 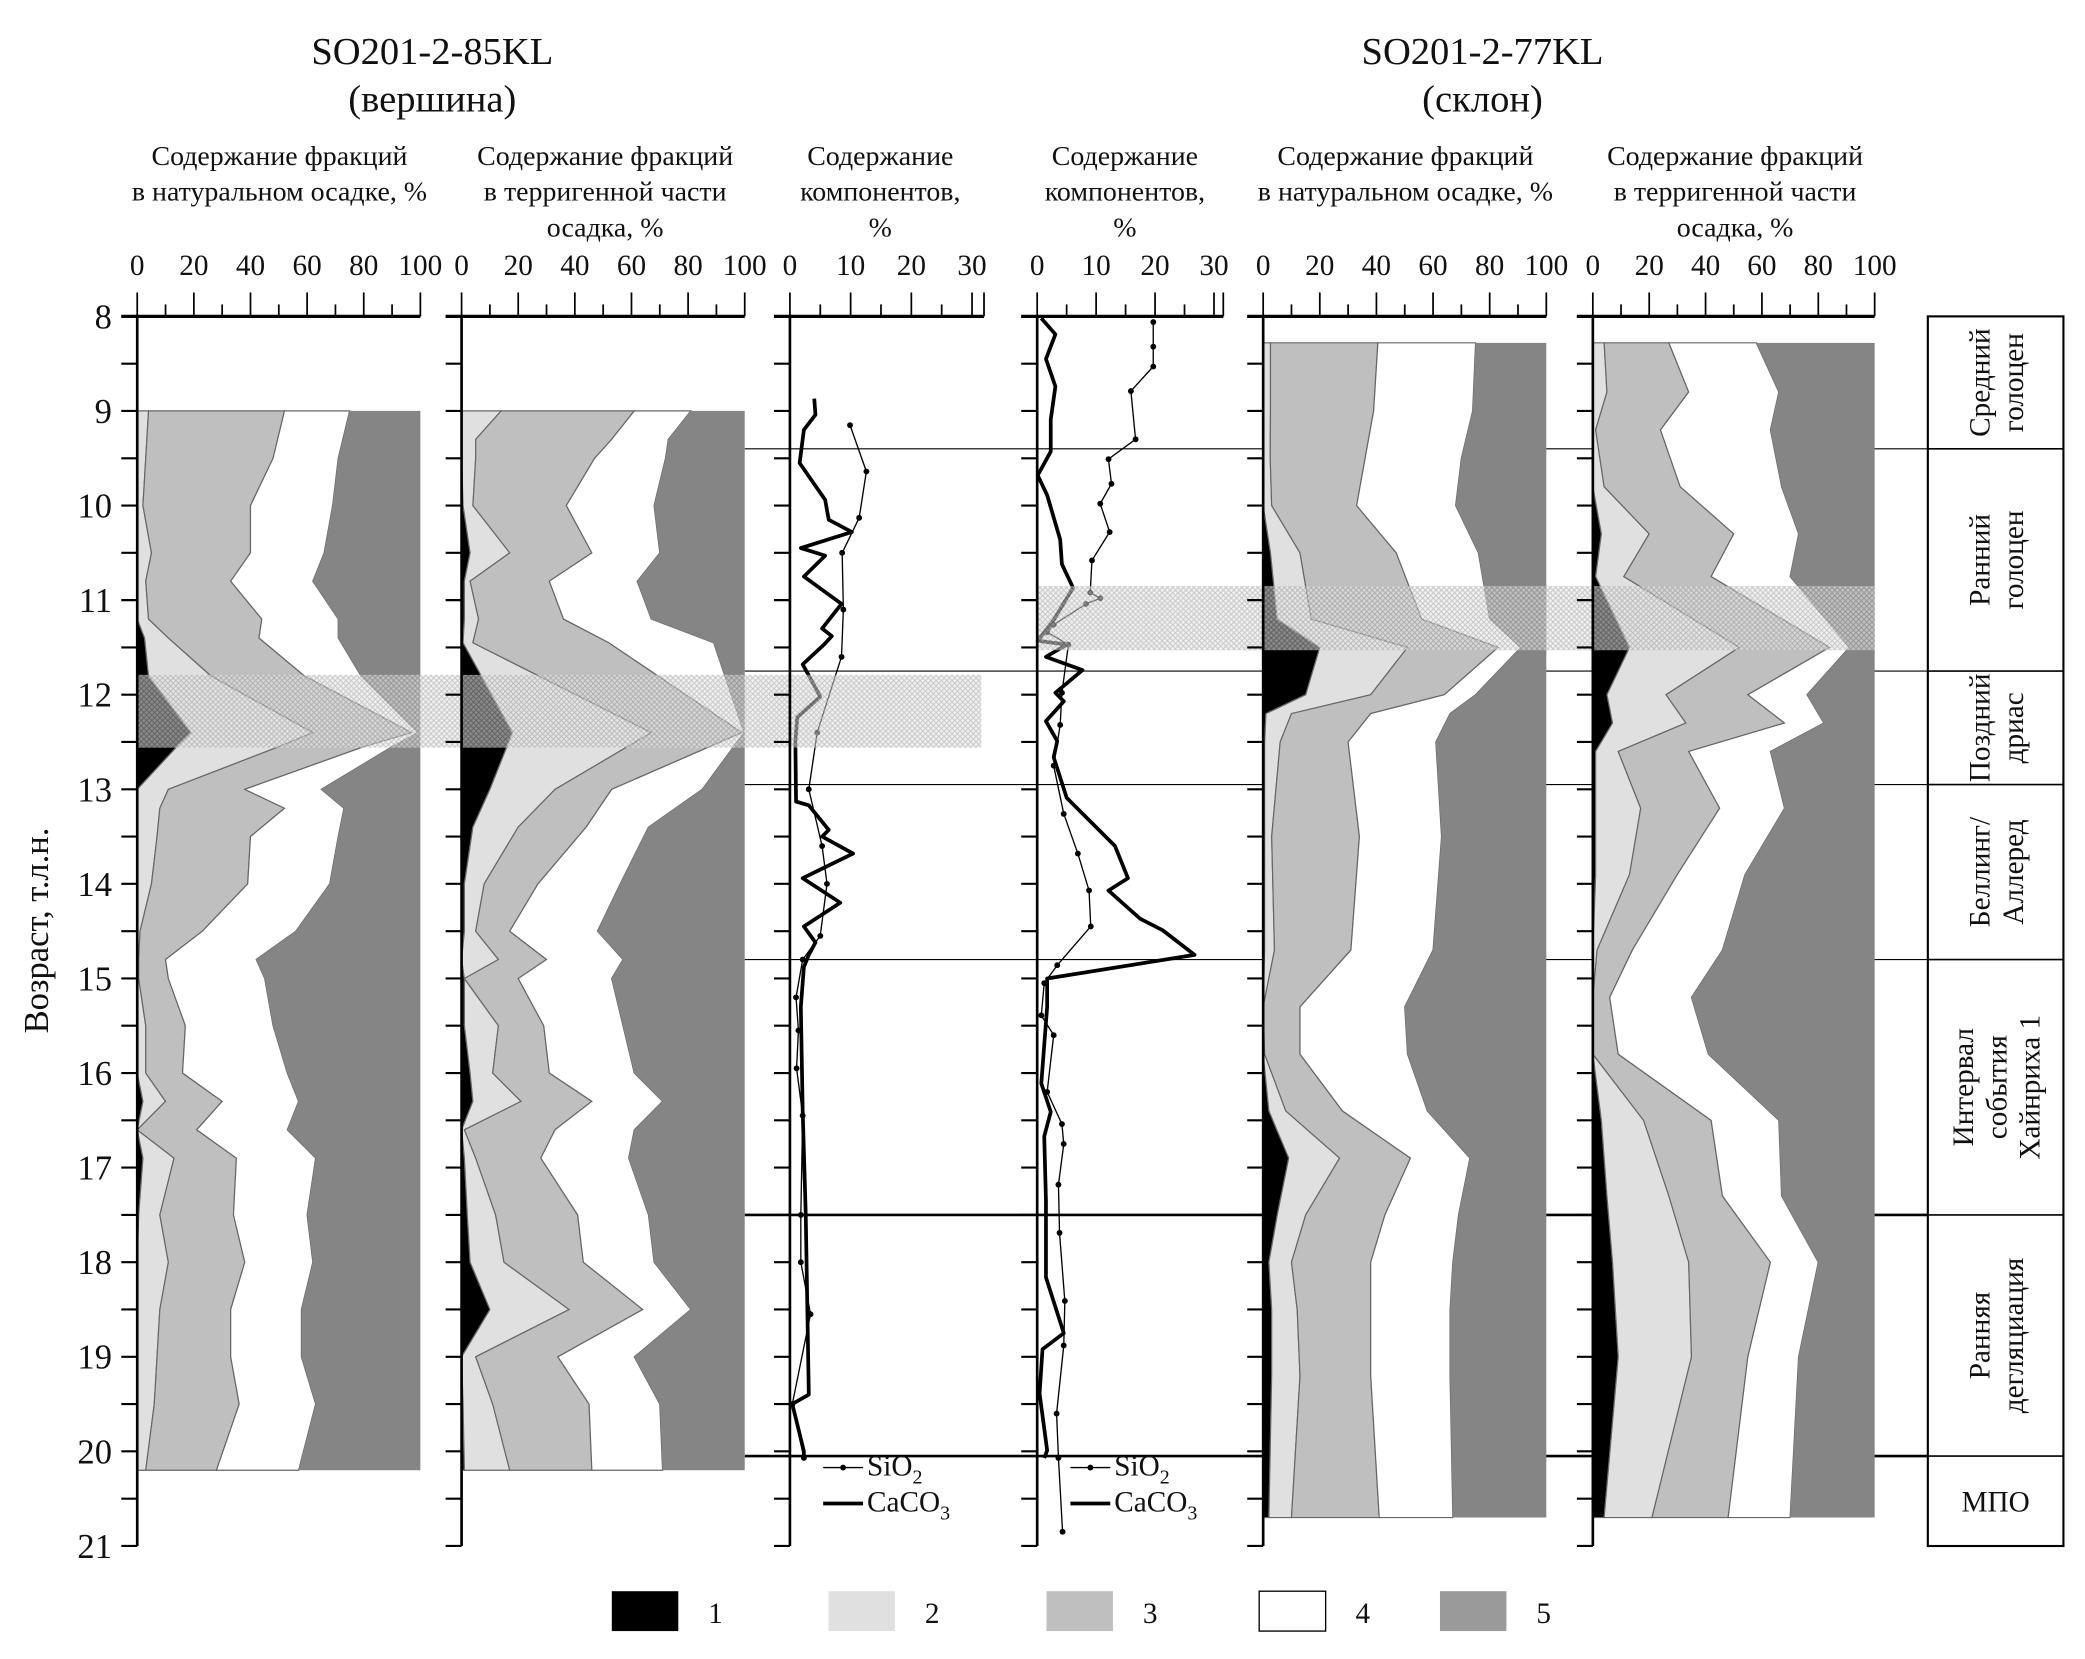 I want to click on stage-label: Ранняя, so click(x=1981, y=1335).